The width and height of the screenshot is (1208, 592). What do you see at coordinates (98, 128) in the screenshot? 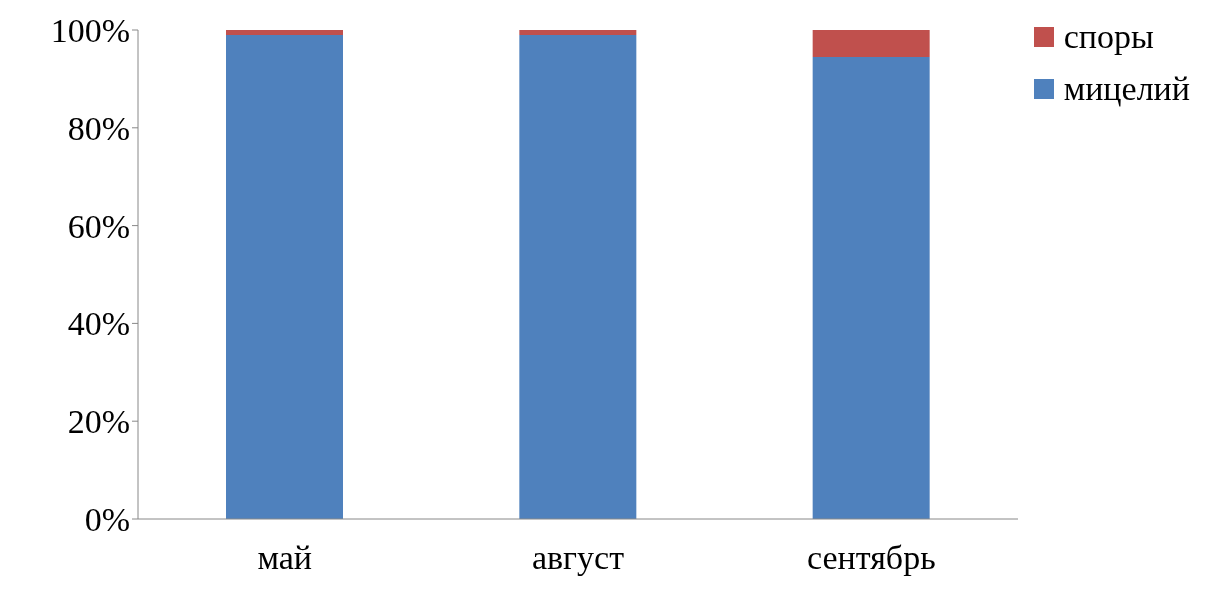
I see `y-tick-label: 80%` at bounding box center [98, 128].